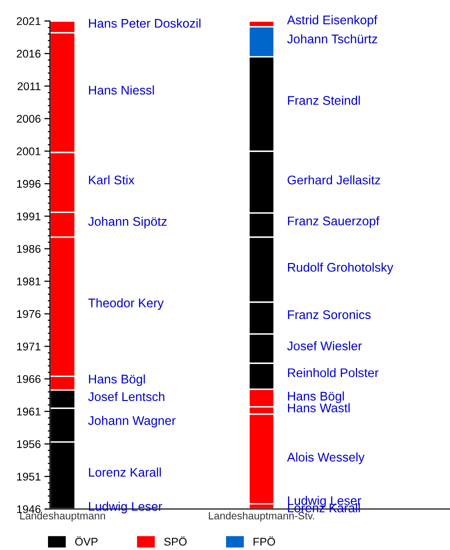  What do you see at coordinates (28, 249) in the screenshot?
I see `y-tick-label: 1986` at bounding box center [28, 249].